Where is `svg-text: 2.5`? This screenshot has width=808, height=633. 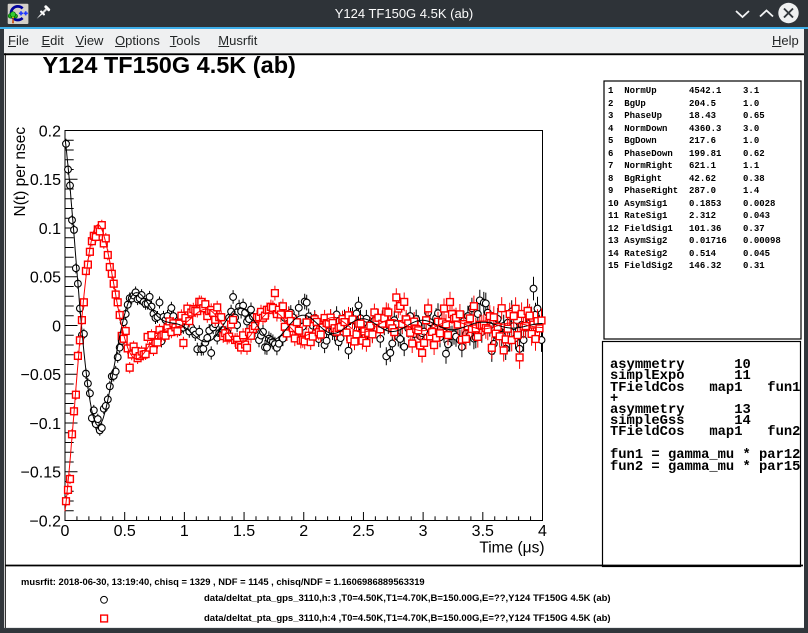
svg-text: 2.5 is located at coordinates (363, 531).